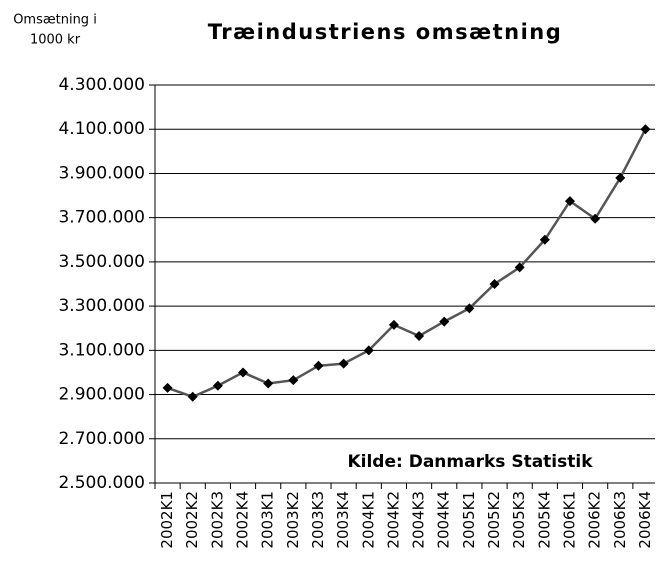 This screenshot has width=660, height=567. Describe the element at coordinates (101, 218) in the screenshot. I see `y-tick-label: 3.700.000` at that location.